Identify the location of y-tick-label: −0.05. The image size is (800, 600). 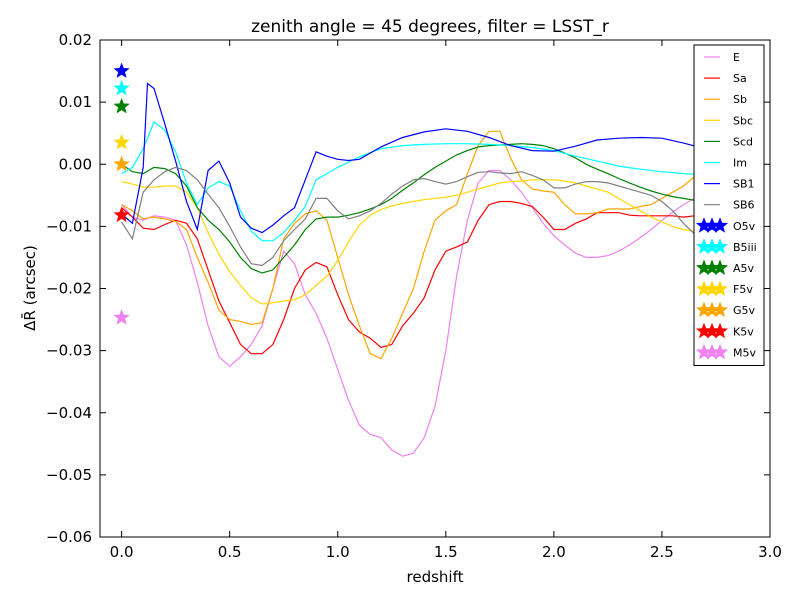
(69, 475).